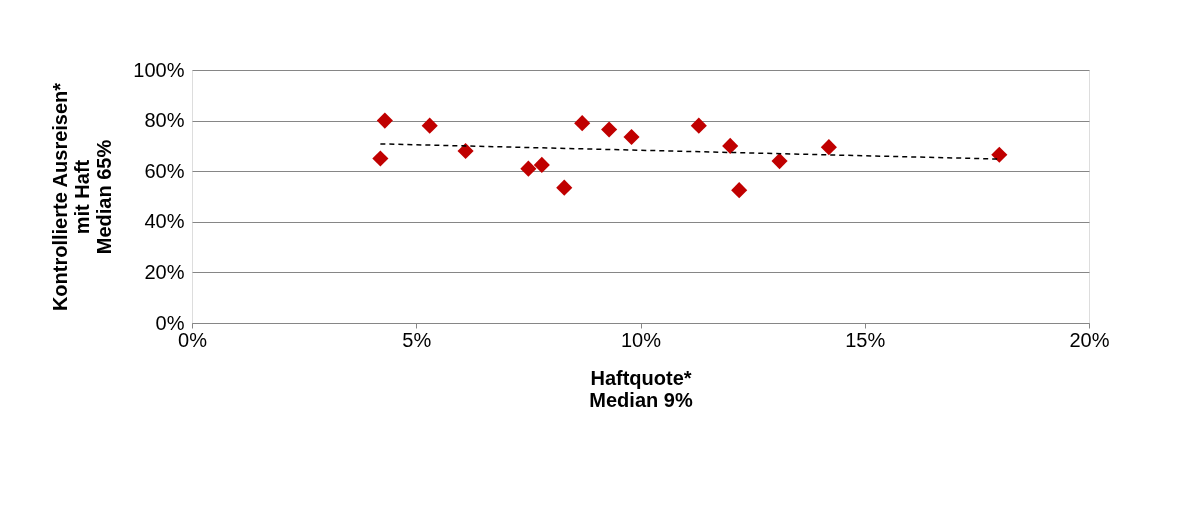 Image resolution: width=1203 pixels, height=514 pixels. I want to click on x-tick-label: 5%, so click(417, 339).